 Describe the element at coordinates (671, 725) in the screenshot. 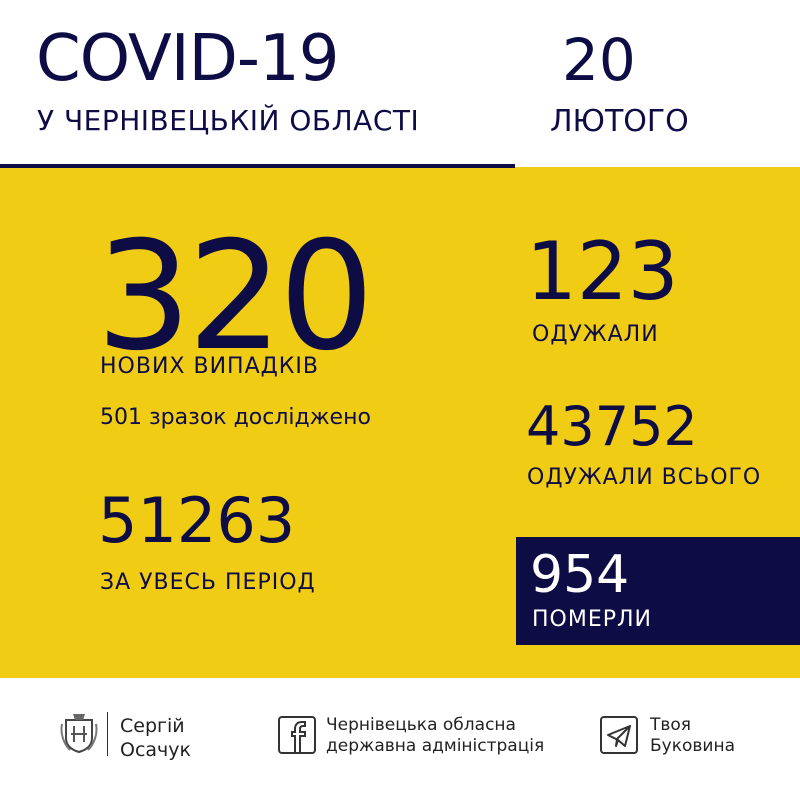

I see `telegram-line1: Твоя` at that location.